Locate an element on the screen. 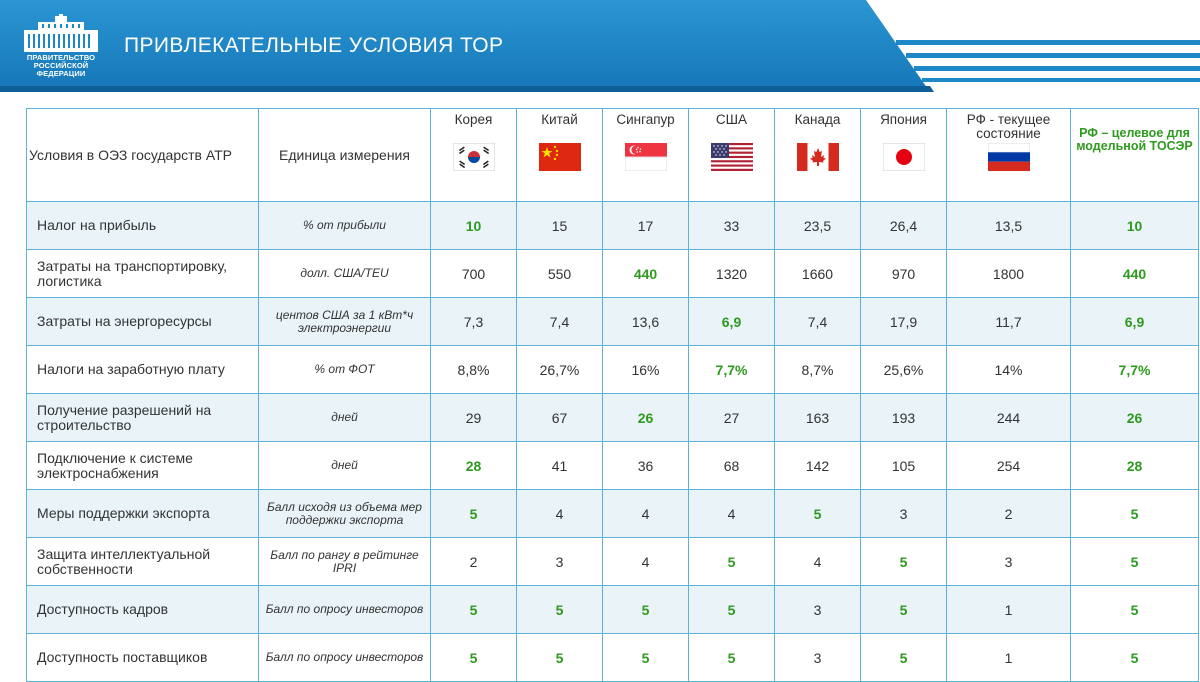 This screenshot has height=682, width=1200. value-cell: 68 is located at coordinates (731, 465).